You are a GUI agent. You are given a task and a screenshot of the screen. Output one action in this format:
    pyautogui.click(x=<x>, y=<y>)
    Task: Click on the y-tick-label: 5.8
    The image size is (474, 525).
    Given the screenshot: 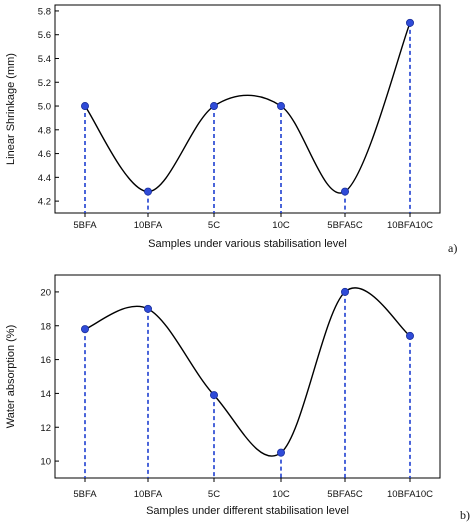 What is the action you would take?
    pyautogui.click(x=44, y=11)
    